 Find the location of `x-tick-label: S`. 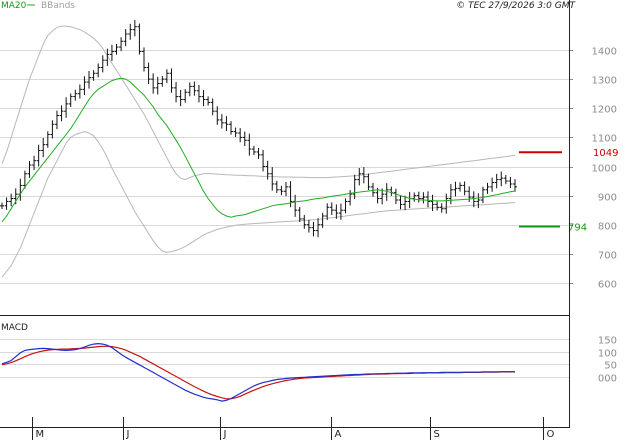

x-tick-label: S is located at coordinates (437, 434).